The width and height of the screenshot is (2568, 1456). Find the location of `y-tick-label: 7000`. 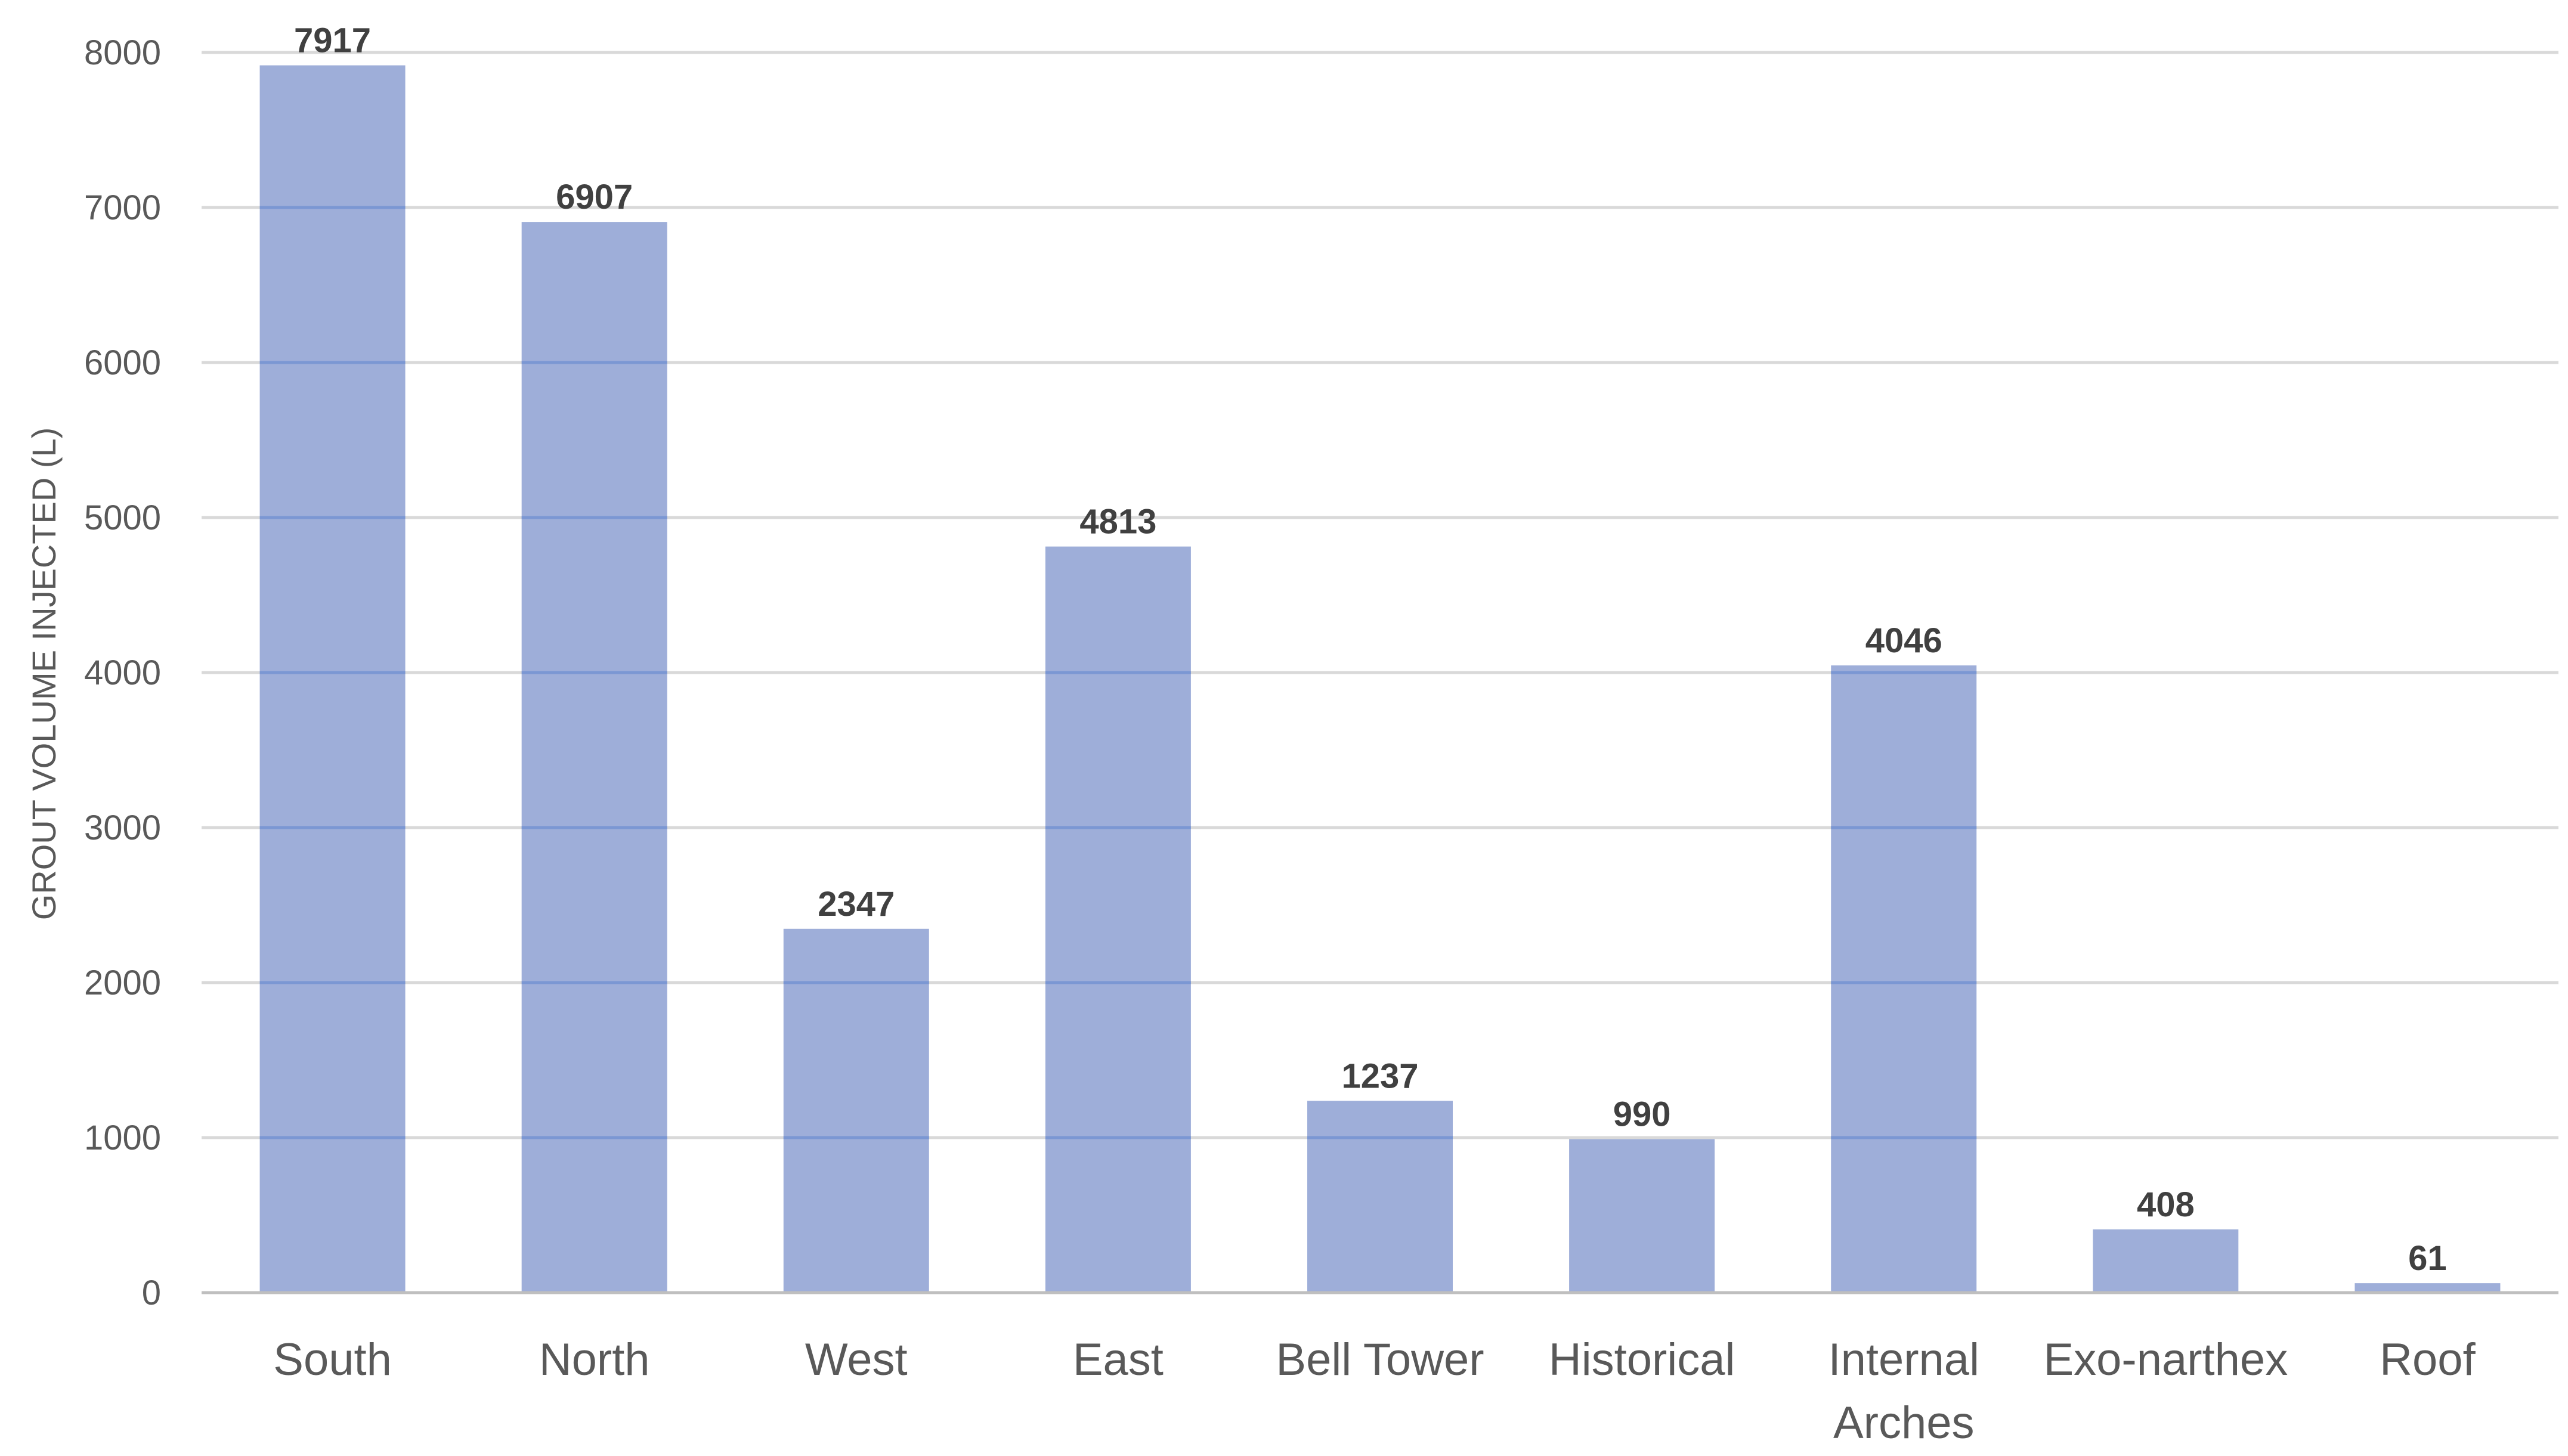

y-tick-label: 7000 is located at coordinates (122, 208).